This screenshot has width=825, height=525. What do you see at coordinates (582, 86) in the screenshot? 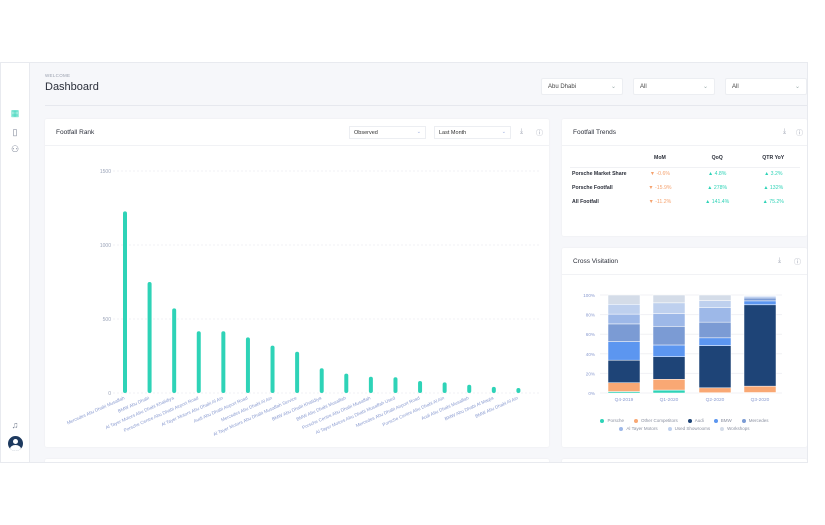
I see `region-select: Abu Dhabi ⌄` at bounding box center [582, 86].